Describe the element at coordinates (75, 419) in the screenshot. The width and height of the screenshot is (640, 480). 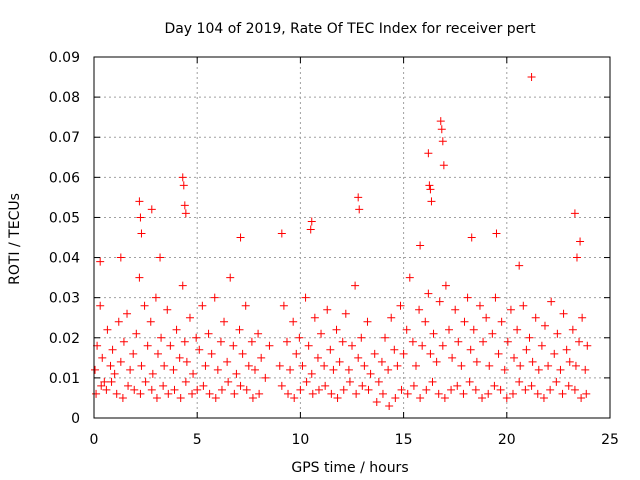
I see `y-tick-label: 0` at that location.